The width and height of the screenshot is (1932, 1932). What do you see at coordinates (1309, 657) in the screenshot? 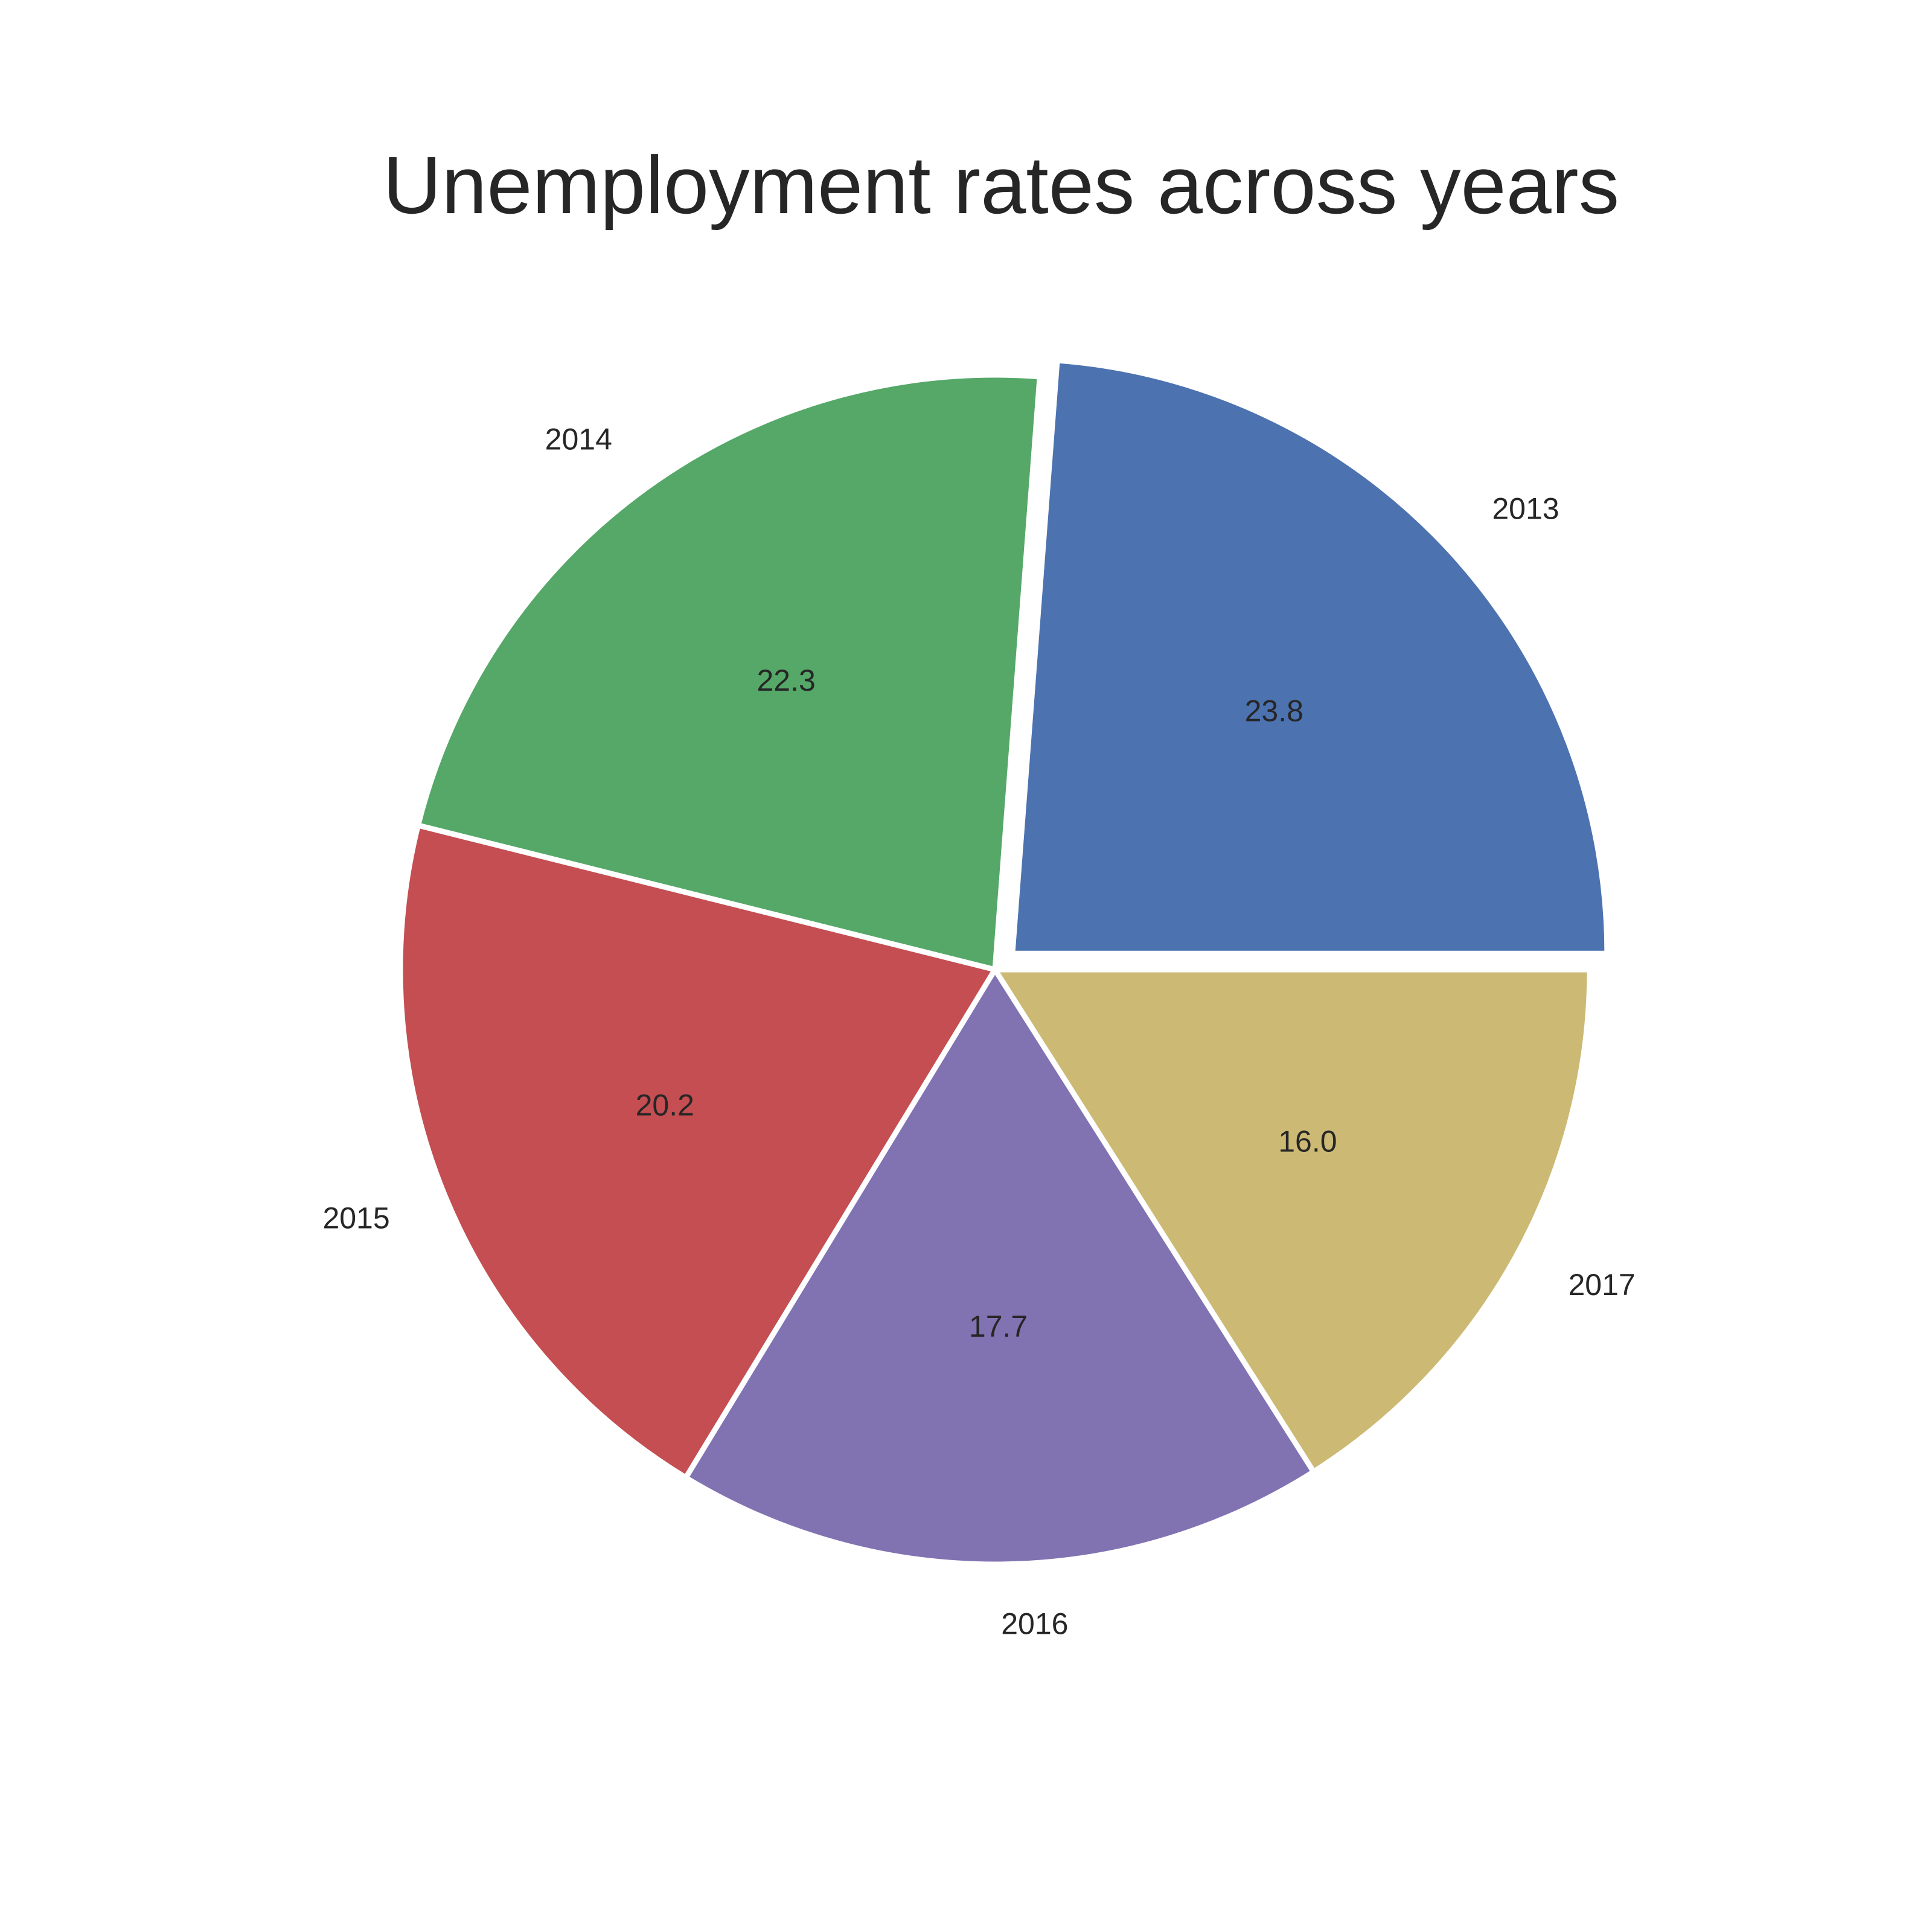
I see `pie-slice-2013` at bounding box center [1309, 657].